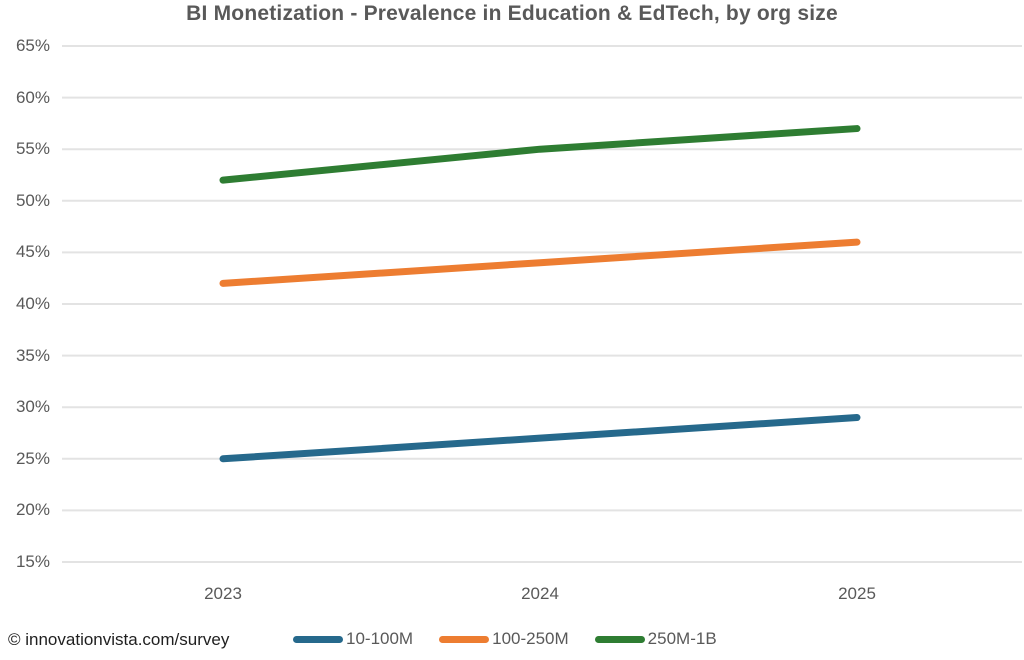 The width and height of the screenshot is (1024, 660). I want to click on y-axis-tick-label: 35%, so click(32, 355).